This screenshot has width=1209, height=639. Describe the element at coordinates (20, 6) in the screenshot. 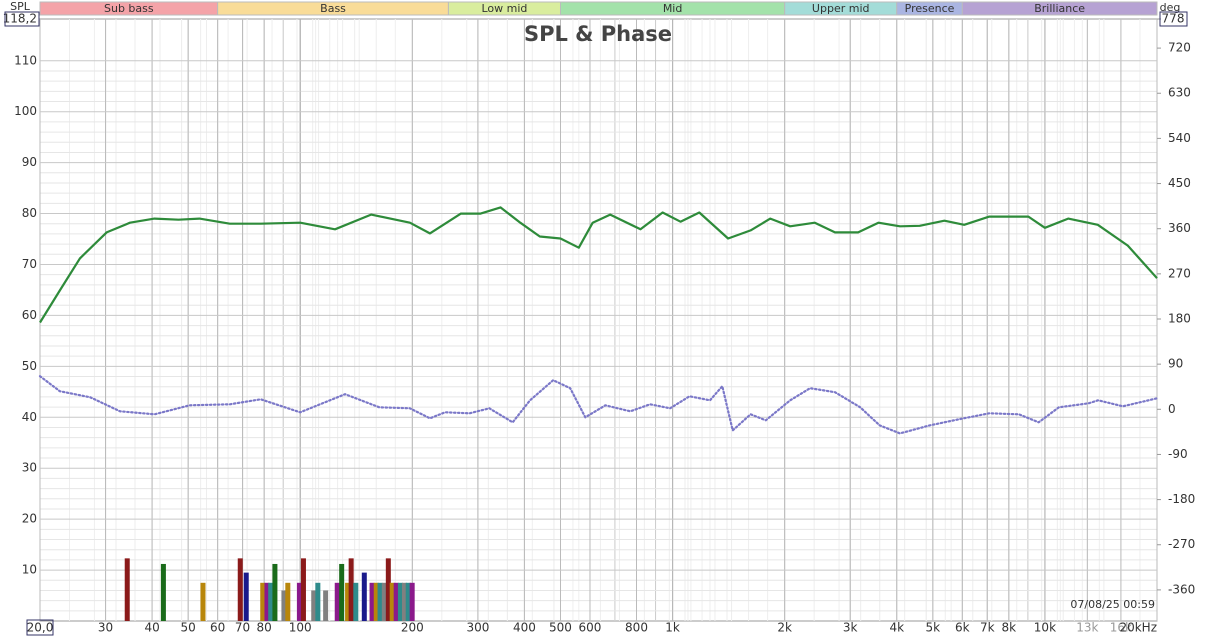

I see `y-axis-label: SPL` at that location.